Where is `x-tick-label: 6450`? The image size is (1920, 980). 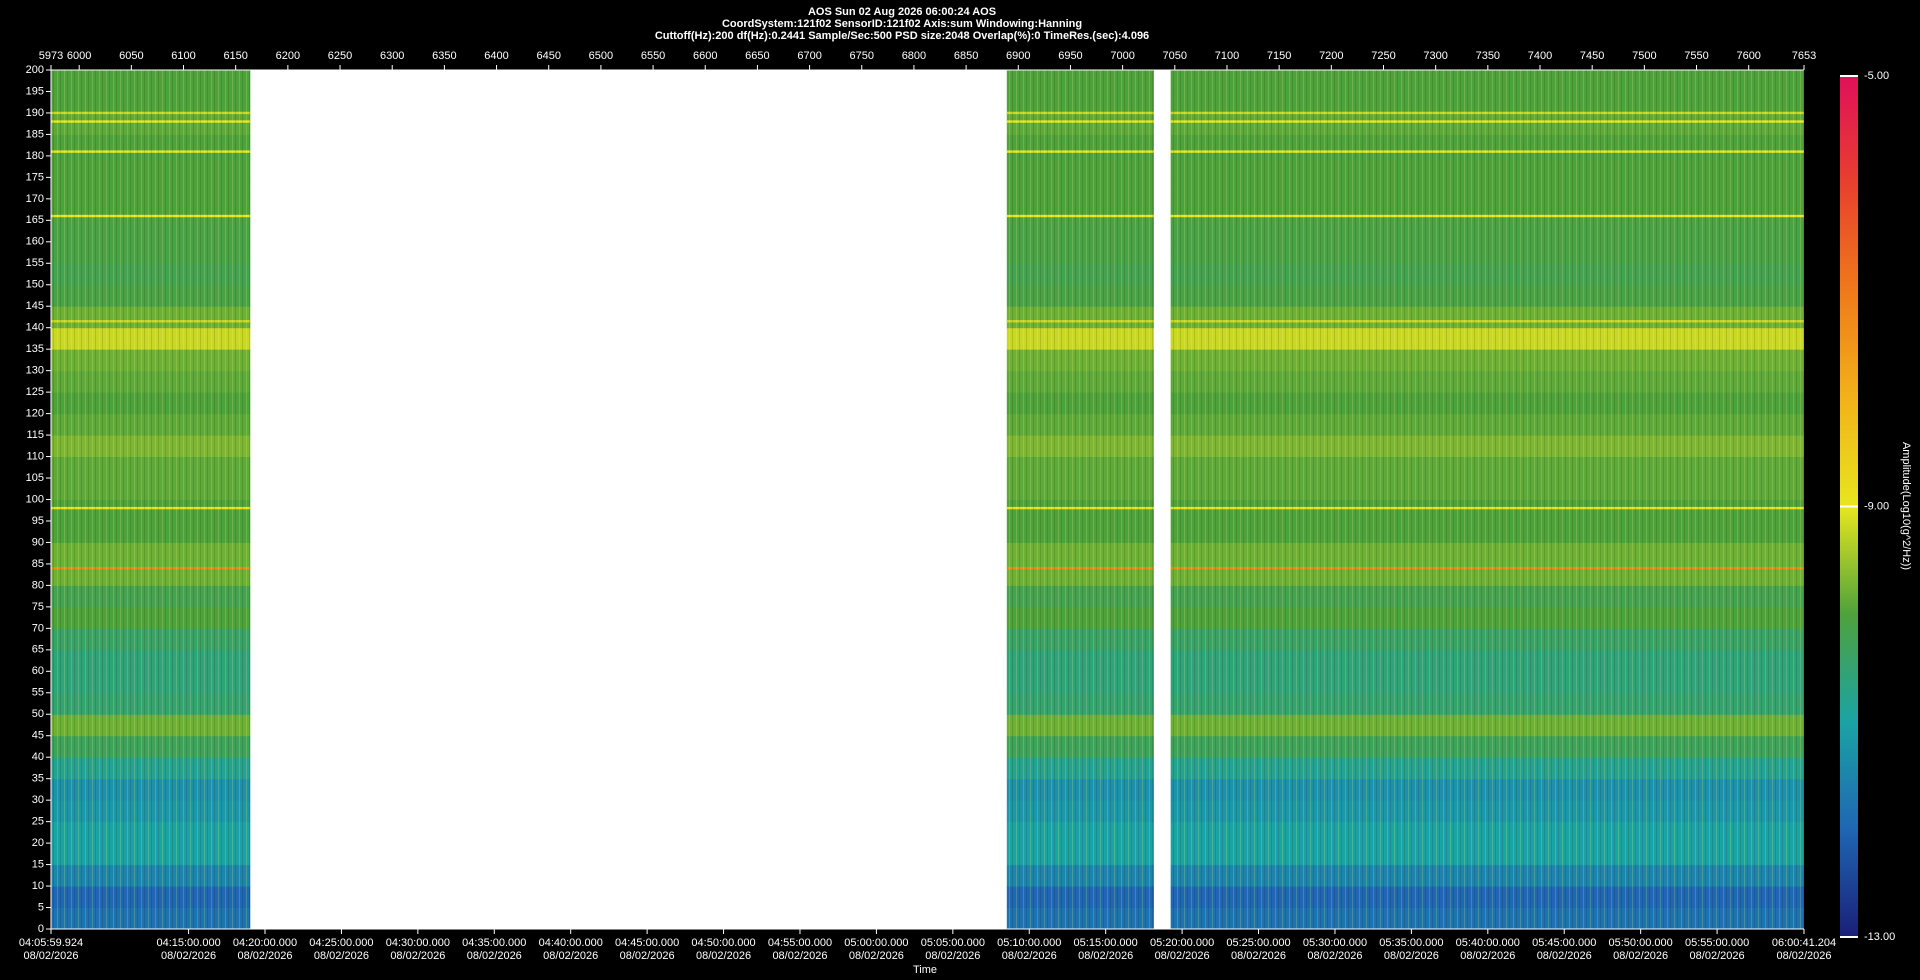
x-tick-label: 6450 is located at coordinates (548, 56).